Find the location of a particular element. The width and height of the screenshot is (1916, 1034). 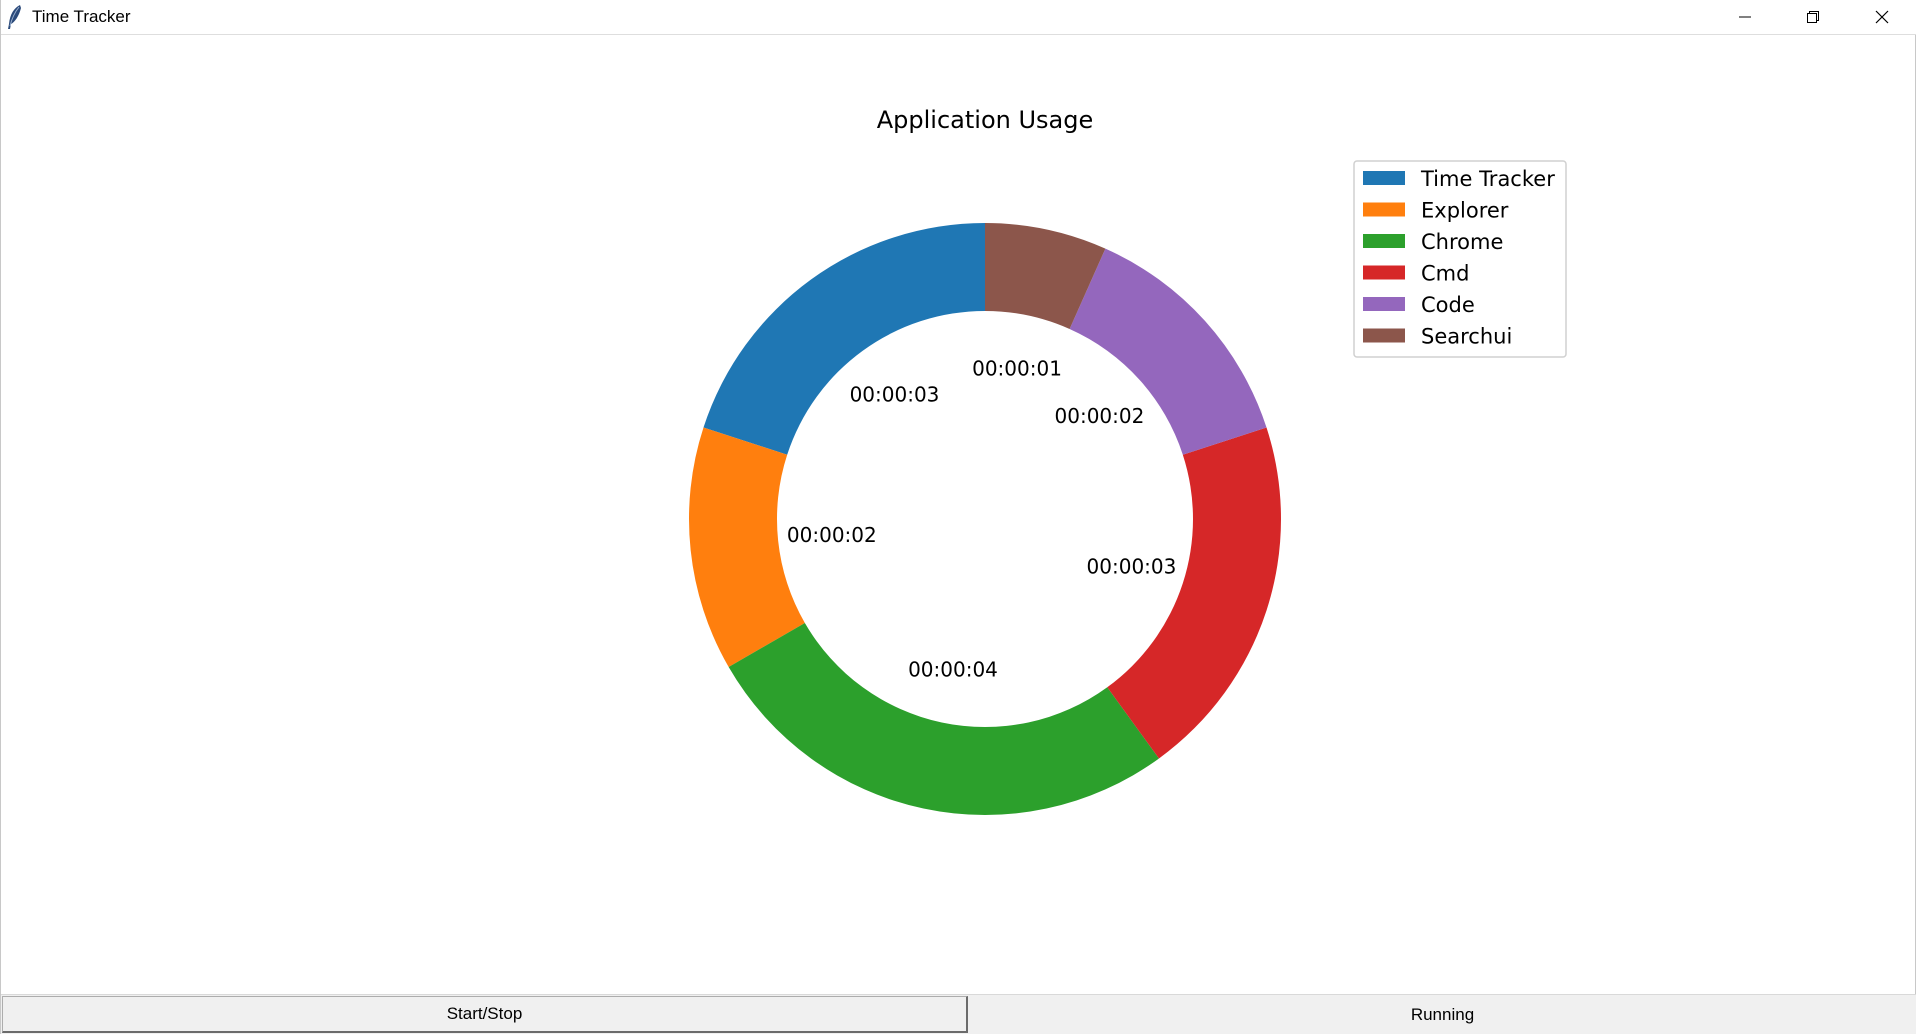

status-label: Running is located at coordinates (1442, 1014).